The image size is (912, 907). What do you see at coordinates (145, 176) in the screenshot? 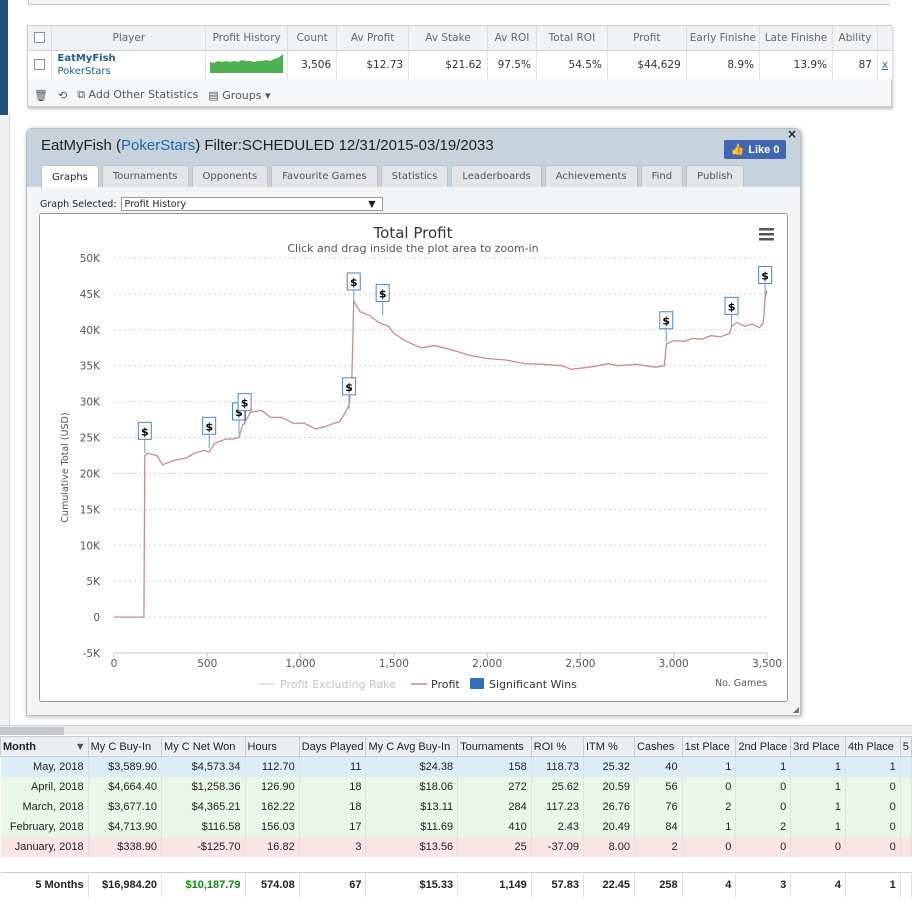
I see `tab-tournaments: Tournaments` at bounding box center [145, 176].